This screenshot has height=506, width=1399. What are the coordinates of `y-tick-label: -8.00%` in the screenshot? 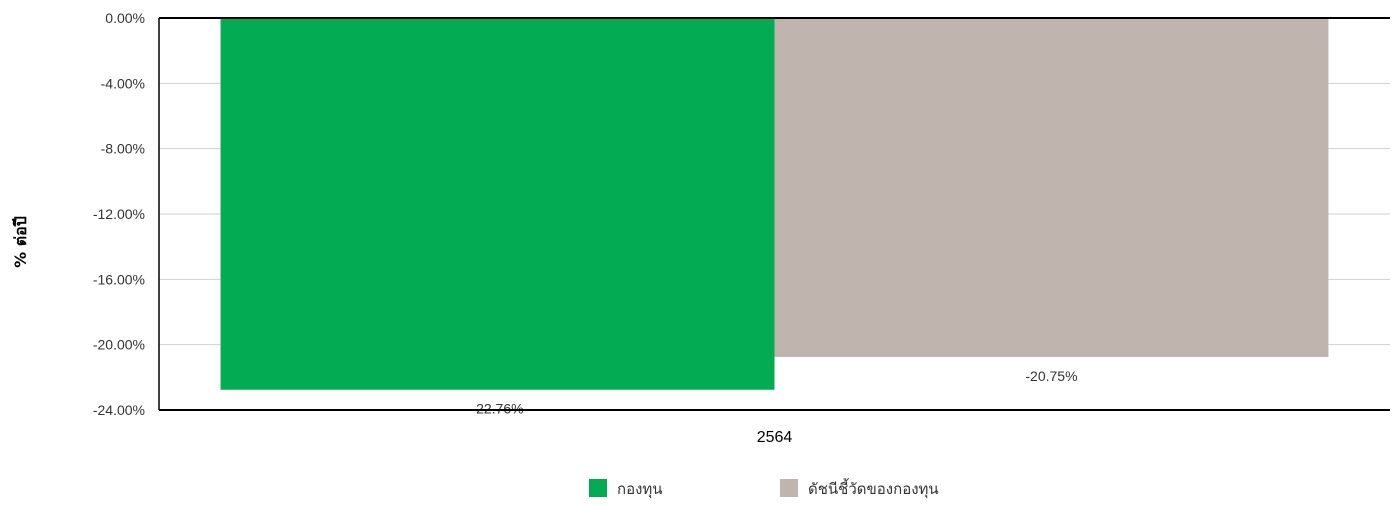 It's located at (123, 149).